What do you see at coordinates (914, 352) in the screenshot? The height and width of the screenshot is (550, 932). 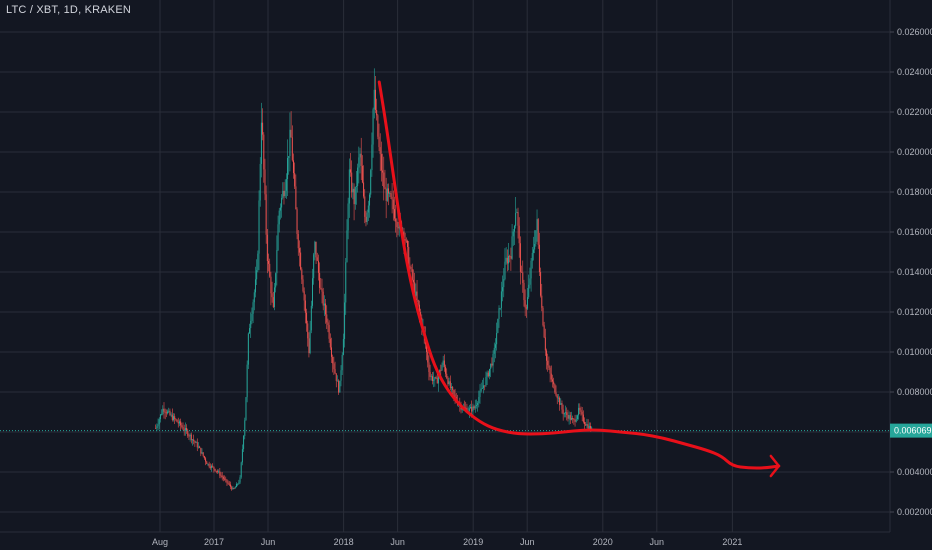 I see `y-tick-label: 0.010000` at bounding box center [914, 352].